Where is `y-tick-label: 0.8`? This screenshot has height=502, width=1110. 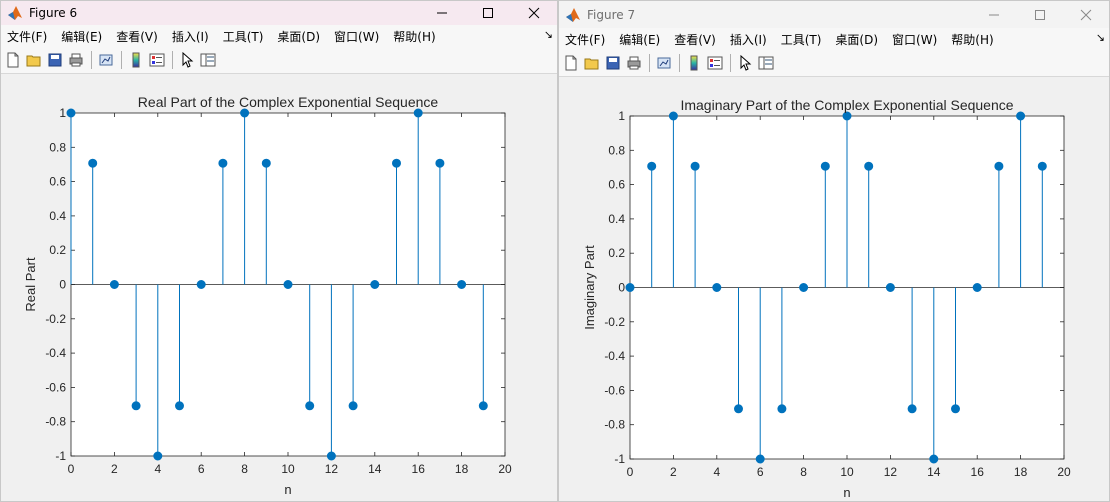 y-tick-label: 0.8 is located at coordinates (57, 147).